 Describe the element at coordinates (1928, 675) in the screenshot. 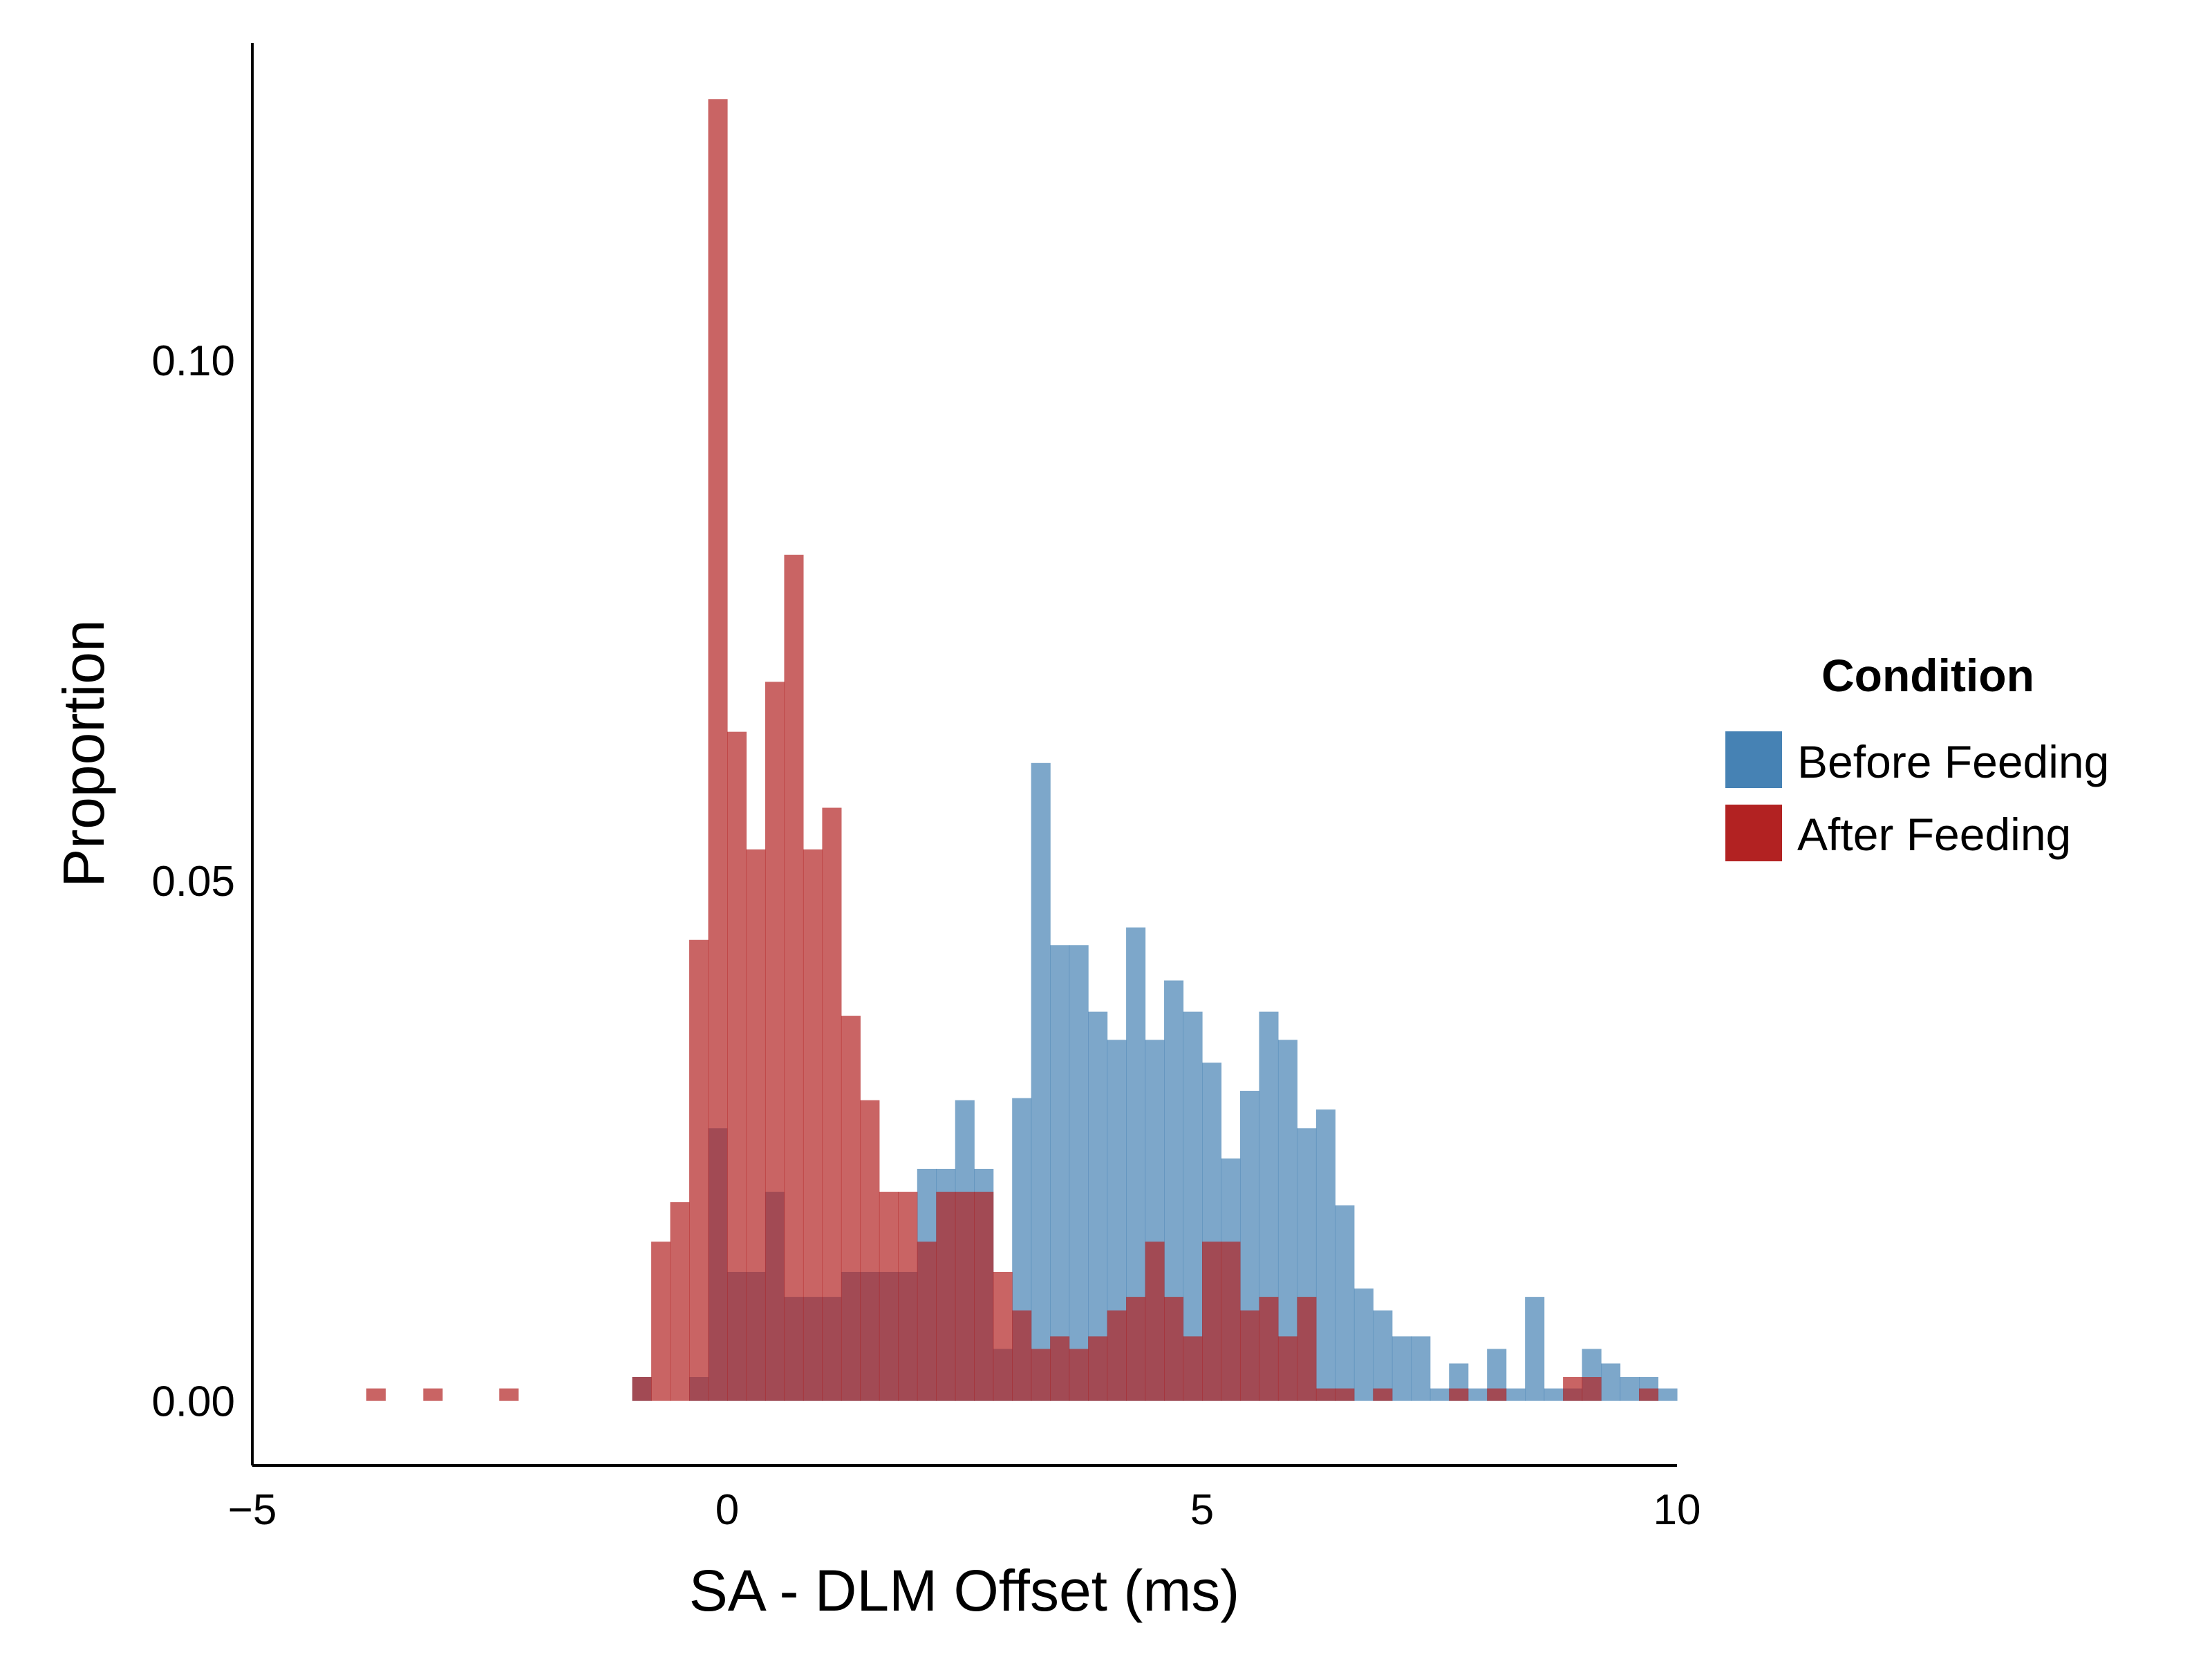

I see `legend-title: Condition` at that location.